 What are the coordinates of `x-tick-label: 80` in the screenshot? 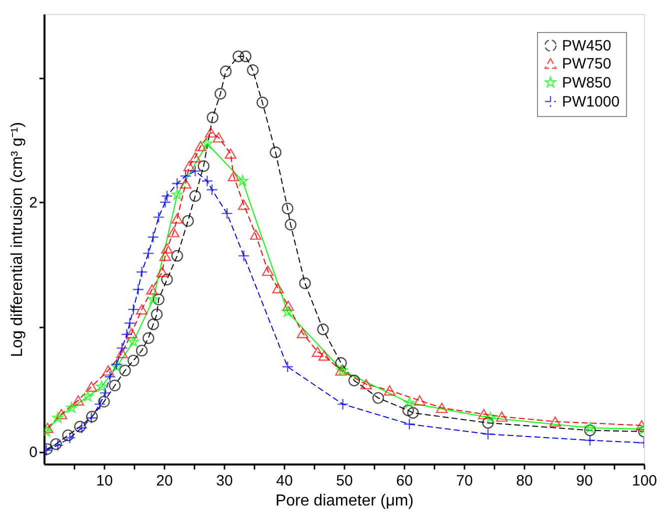 It's located at (524, 481).